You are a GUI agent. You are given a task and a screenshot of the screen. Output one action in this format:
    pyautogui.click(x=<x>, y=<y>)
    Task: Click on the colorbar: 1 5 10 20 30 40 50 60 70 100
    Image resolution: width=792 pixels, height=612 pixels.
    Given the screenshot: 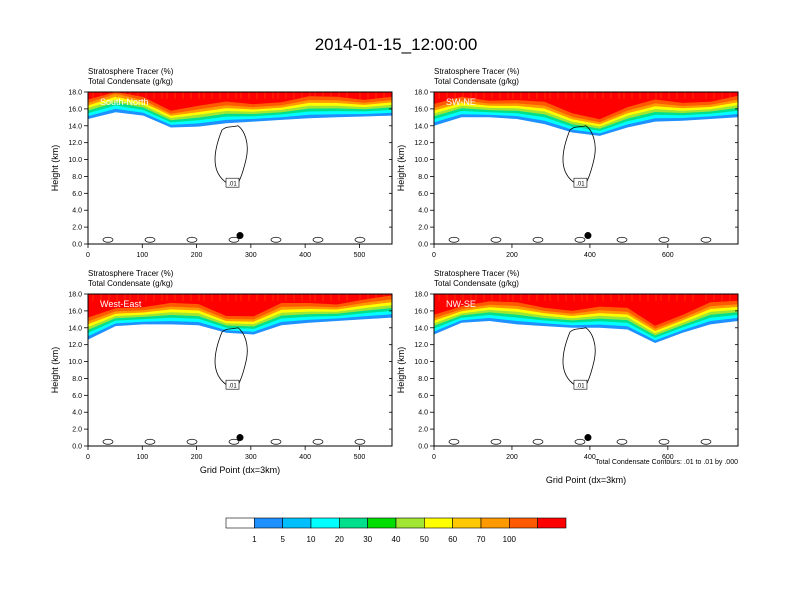 What is the action you would take?
    pyautogui.click(x=396, y=530)
    